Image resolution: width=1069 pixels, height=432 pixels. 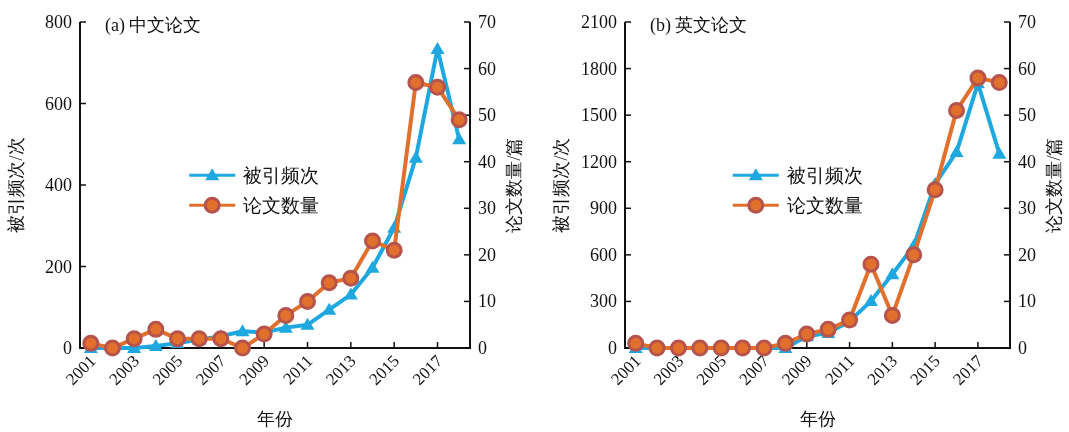 I want to click on chart-title: (a) 中文论文, so click(x=153, y=25).